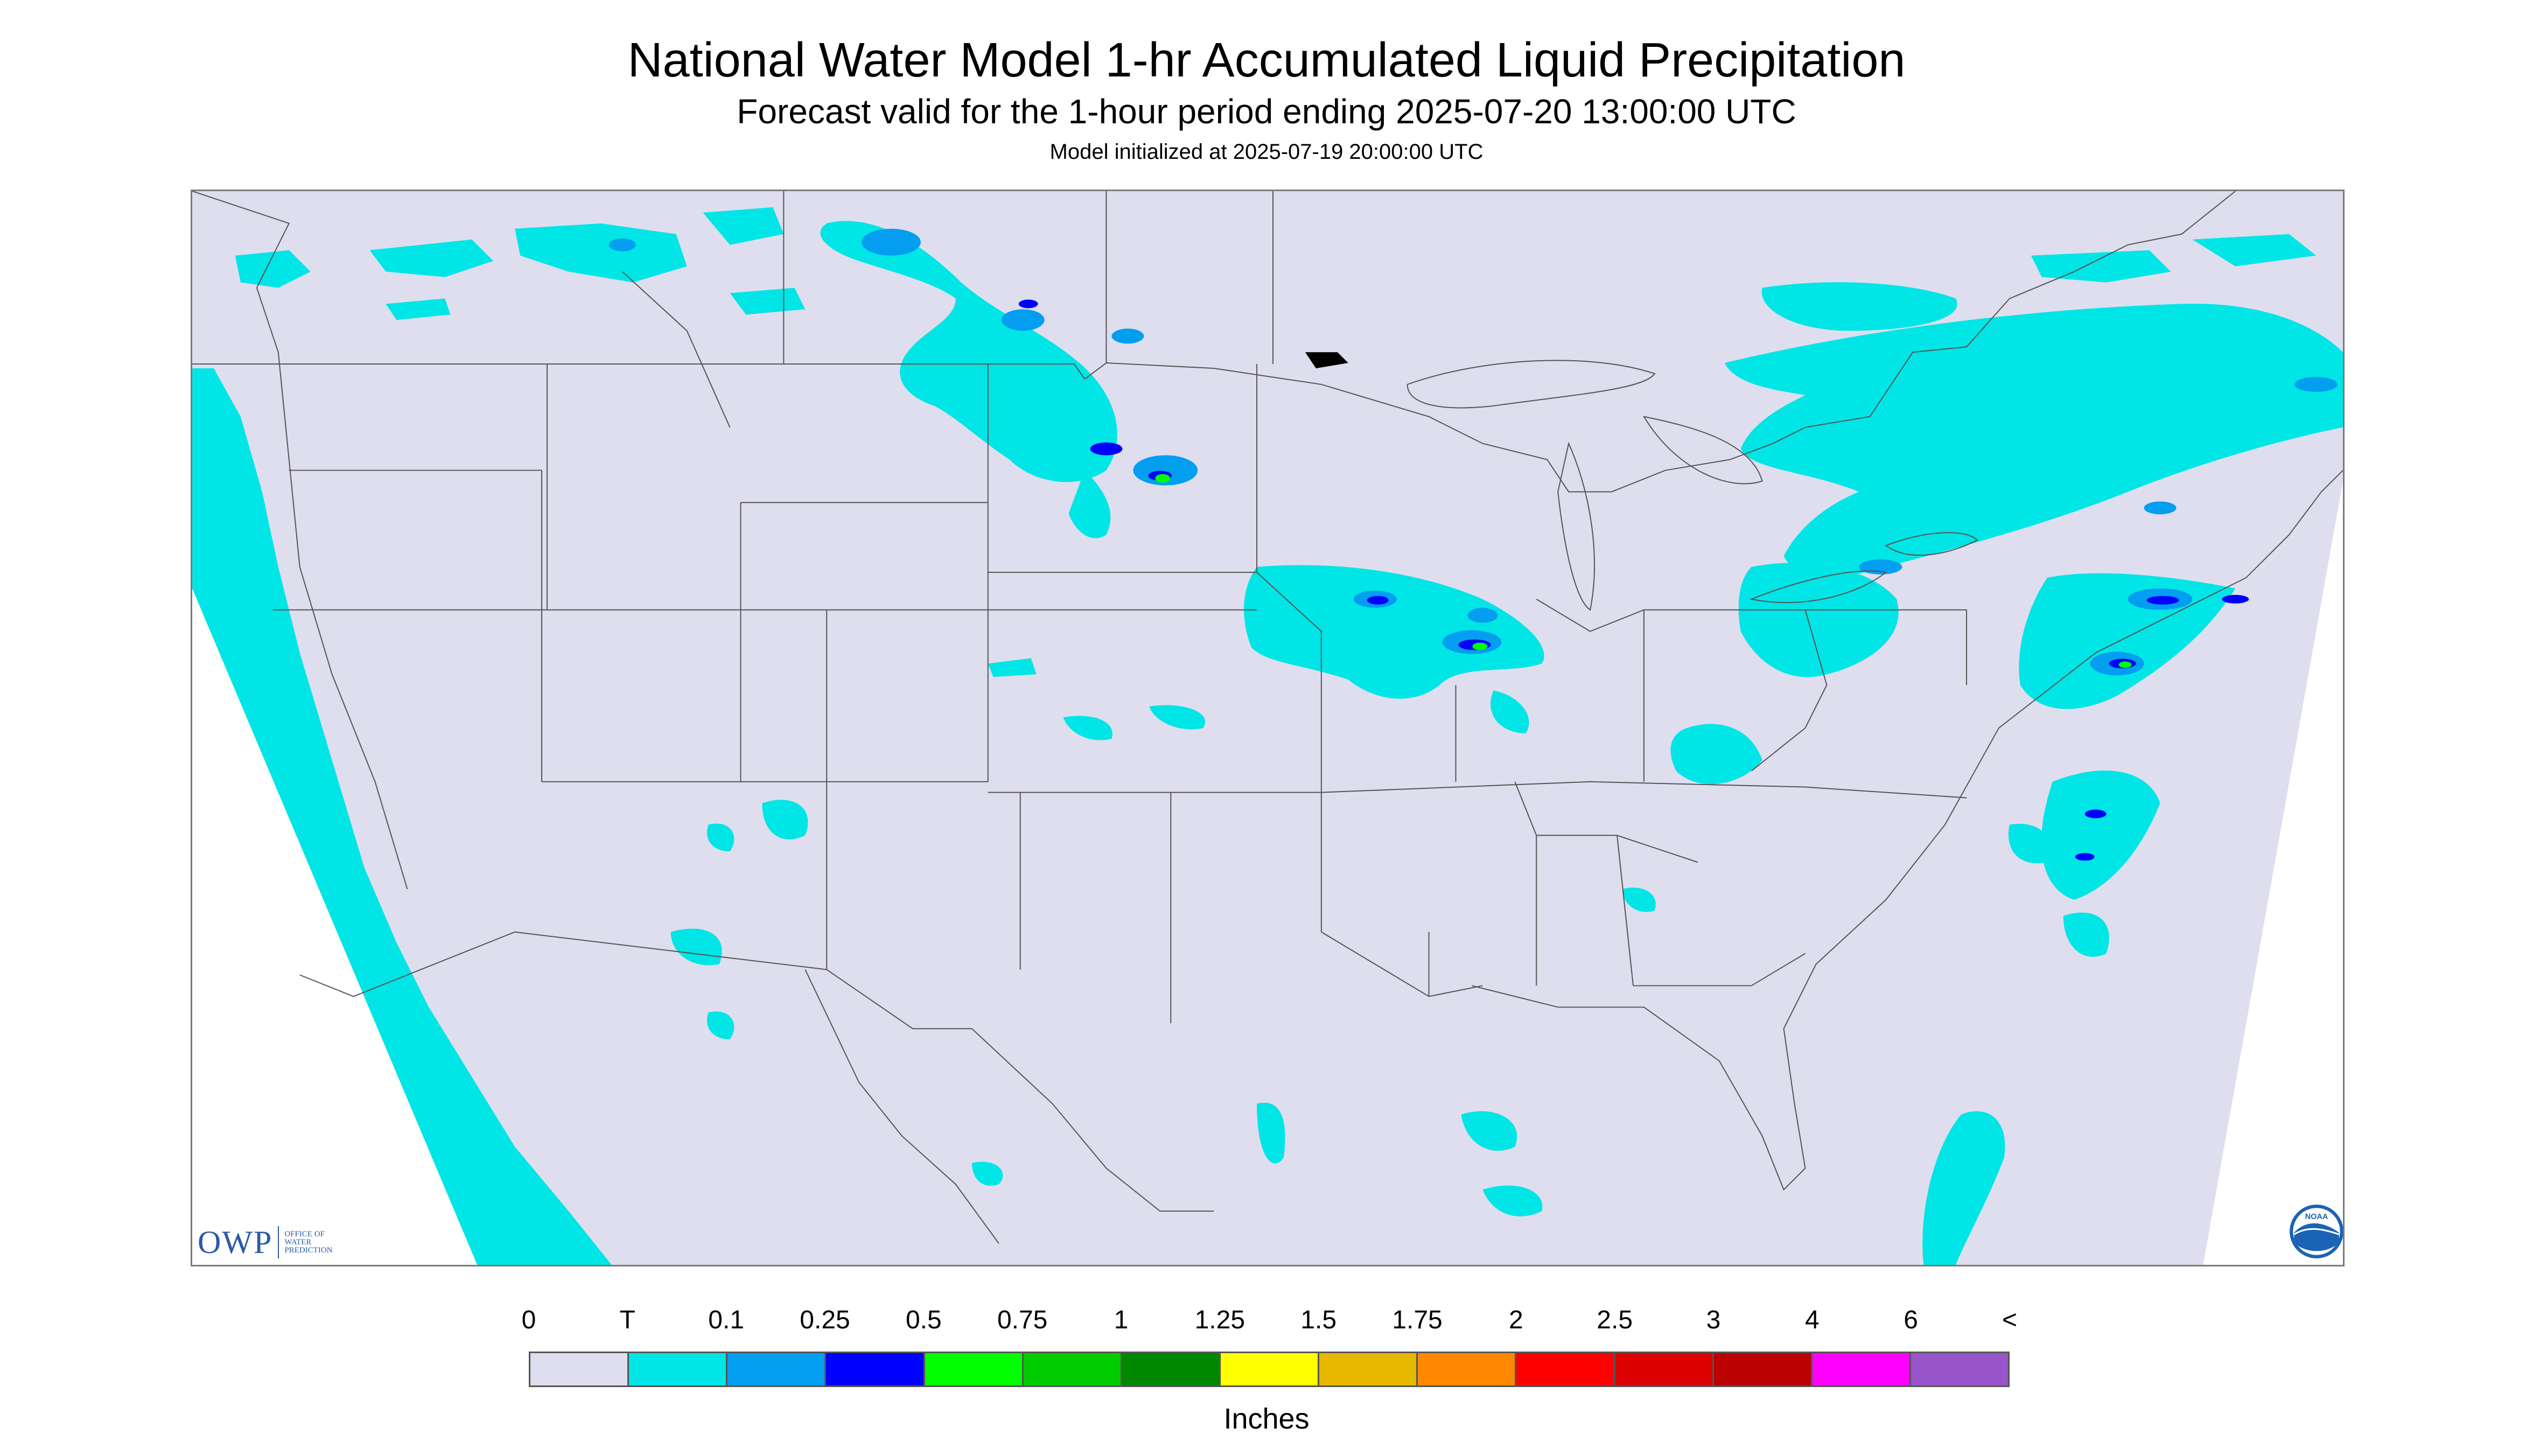  Describe the element at coordinates (308, 1250) in the screenshot. I see `owp-line: PREDICTION` at that location.